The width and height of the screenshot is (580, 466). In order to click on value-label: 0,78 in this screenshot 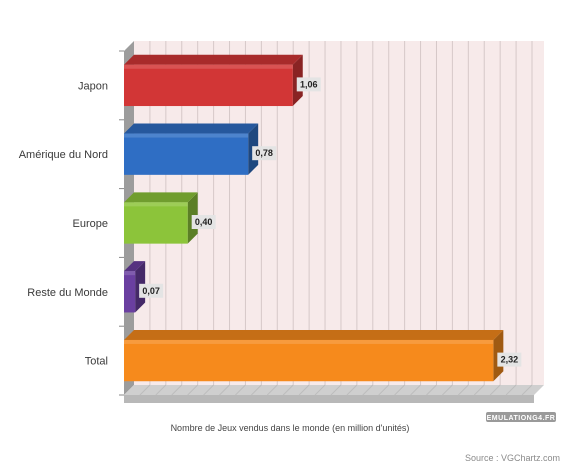, I will do `click(264, 153)`.